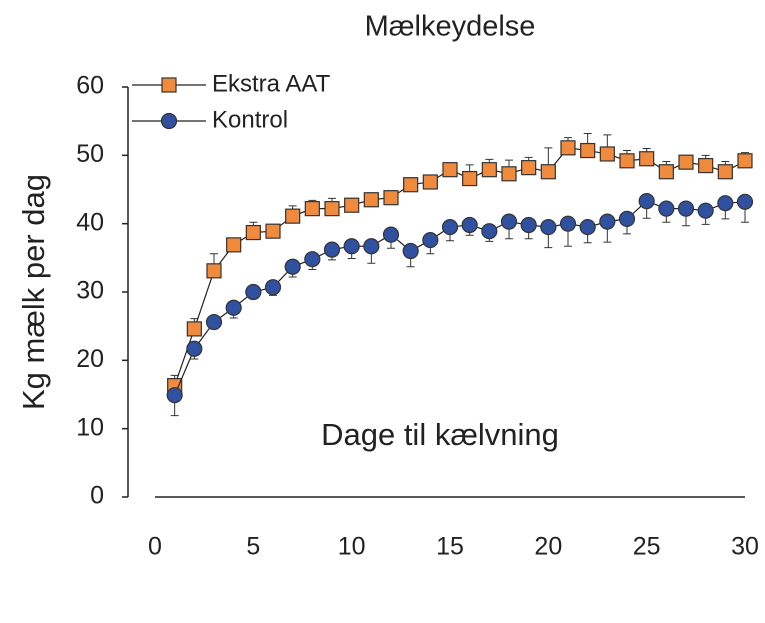 The image size is (765, 623). What do you see at coordinates (352, 547) in the screenshot?
I see `x-tick-label: 10` at bounding box center [352, 547].